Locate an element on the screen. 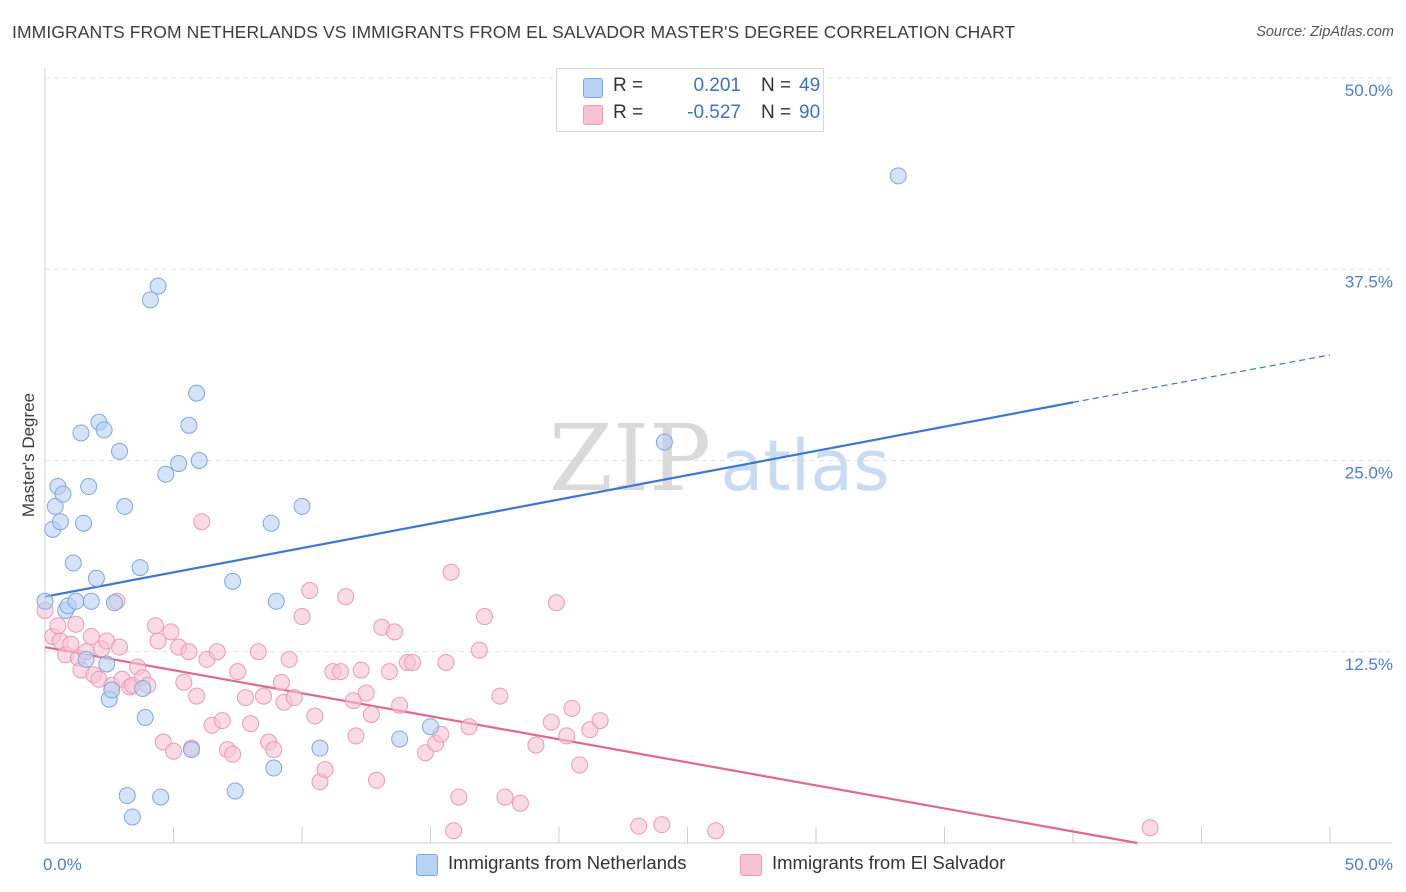 The image size is (1406, 892). watermark-zip: ZIP is located at coordinates (630, 458).